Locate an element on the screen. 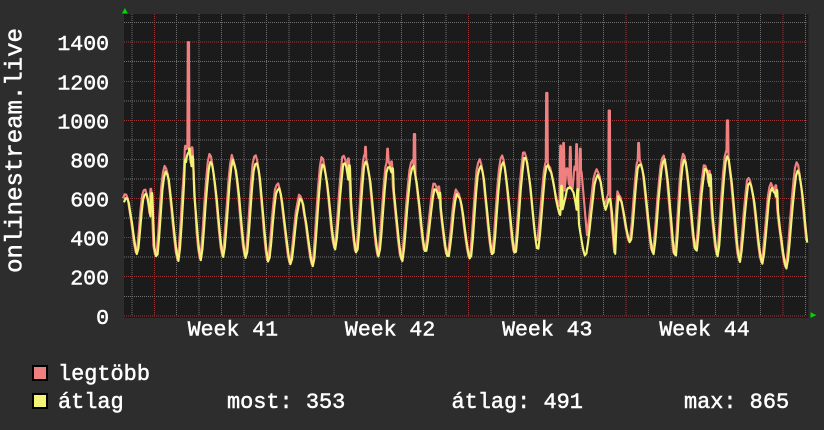  svg-text: átlag: 491 is located at coordinates (517, 402).